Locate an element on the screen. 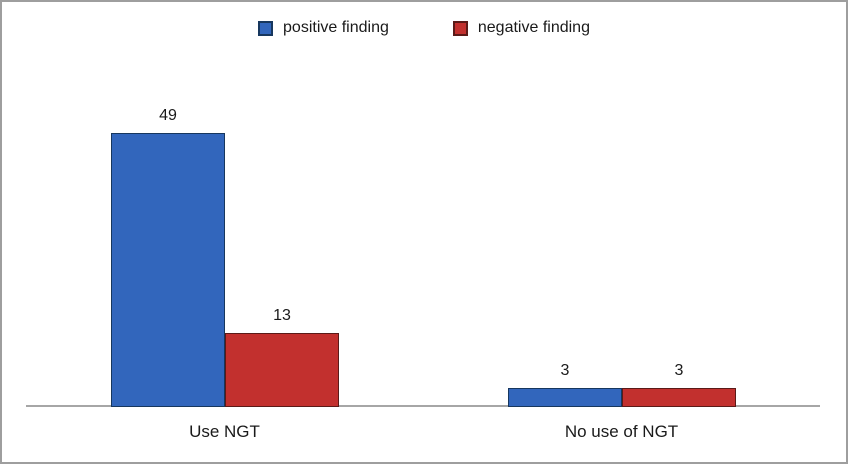 The image size is (848, 464). chart-legend: positive finding negative finding is located at coordinates (424, 28).